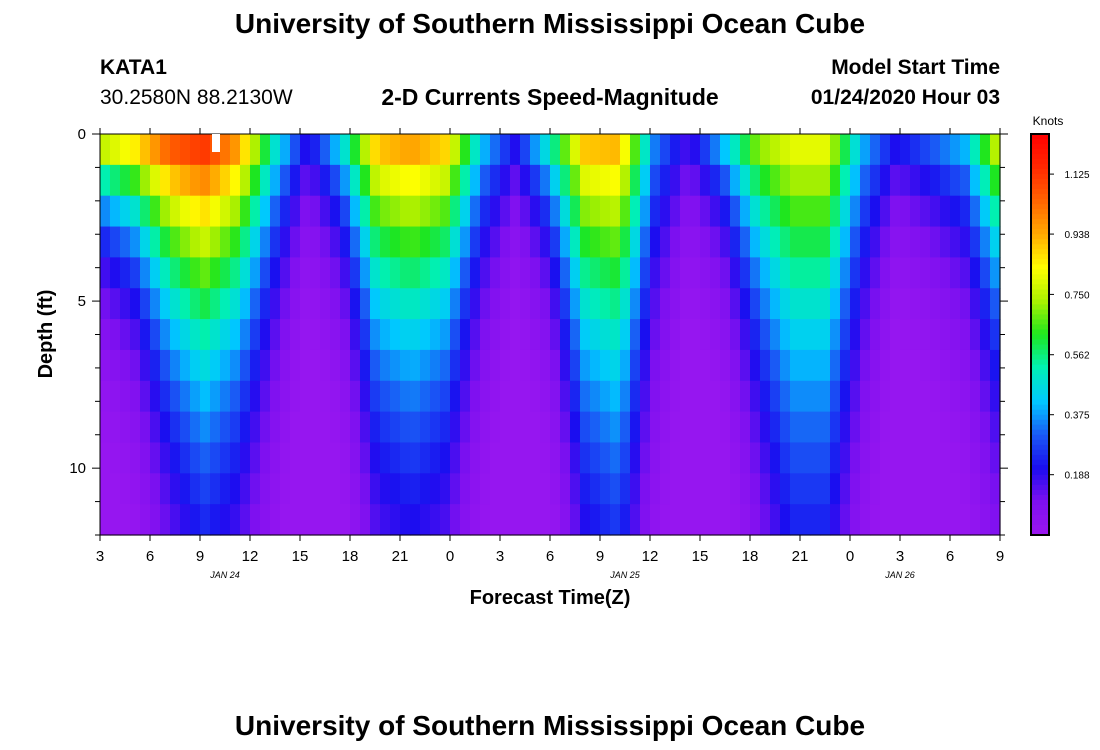 Image resolution: width=1100 pixels, height=750 pixels. I want to click on x-tick-label: 3, so click(500, 556).